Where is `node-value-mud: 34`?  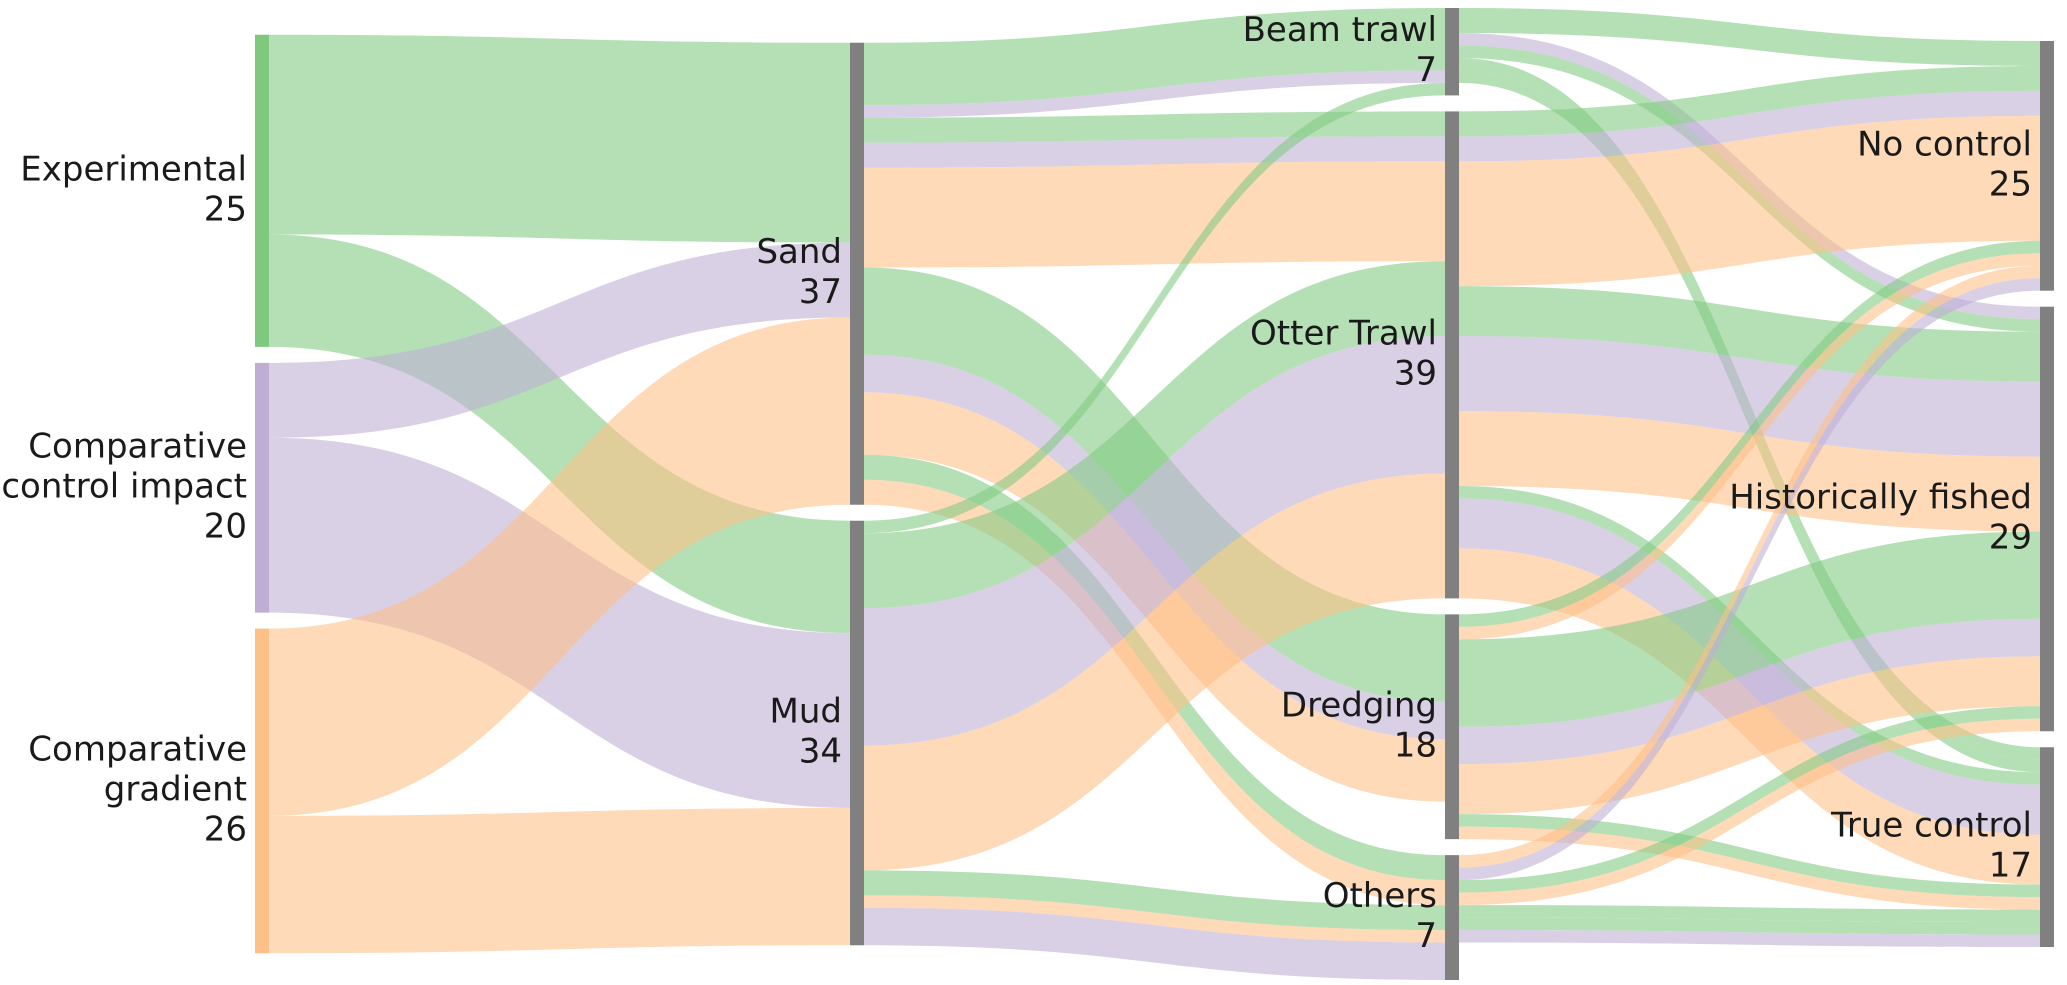 node-value-mud: 34 is located at coordinates (820, 752).